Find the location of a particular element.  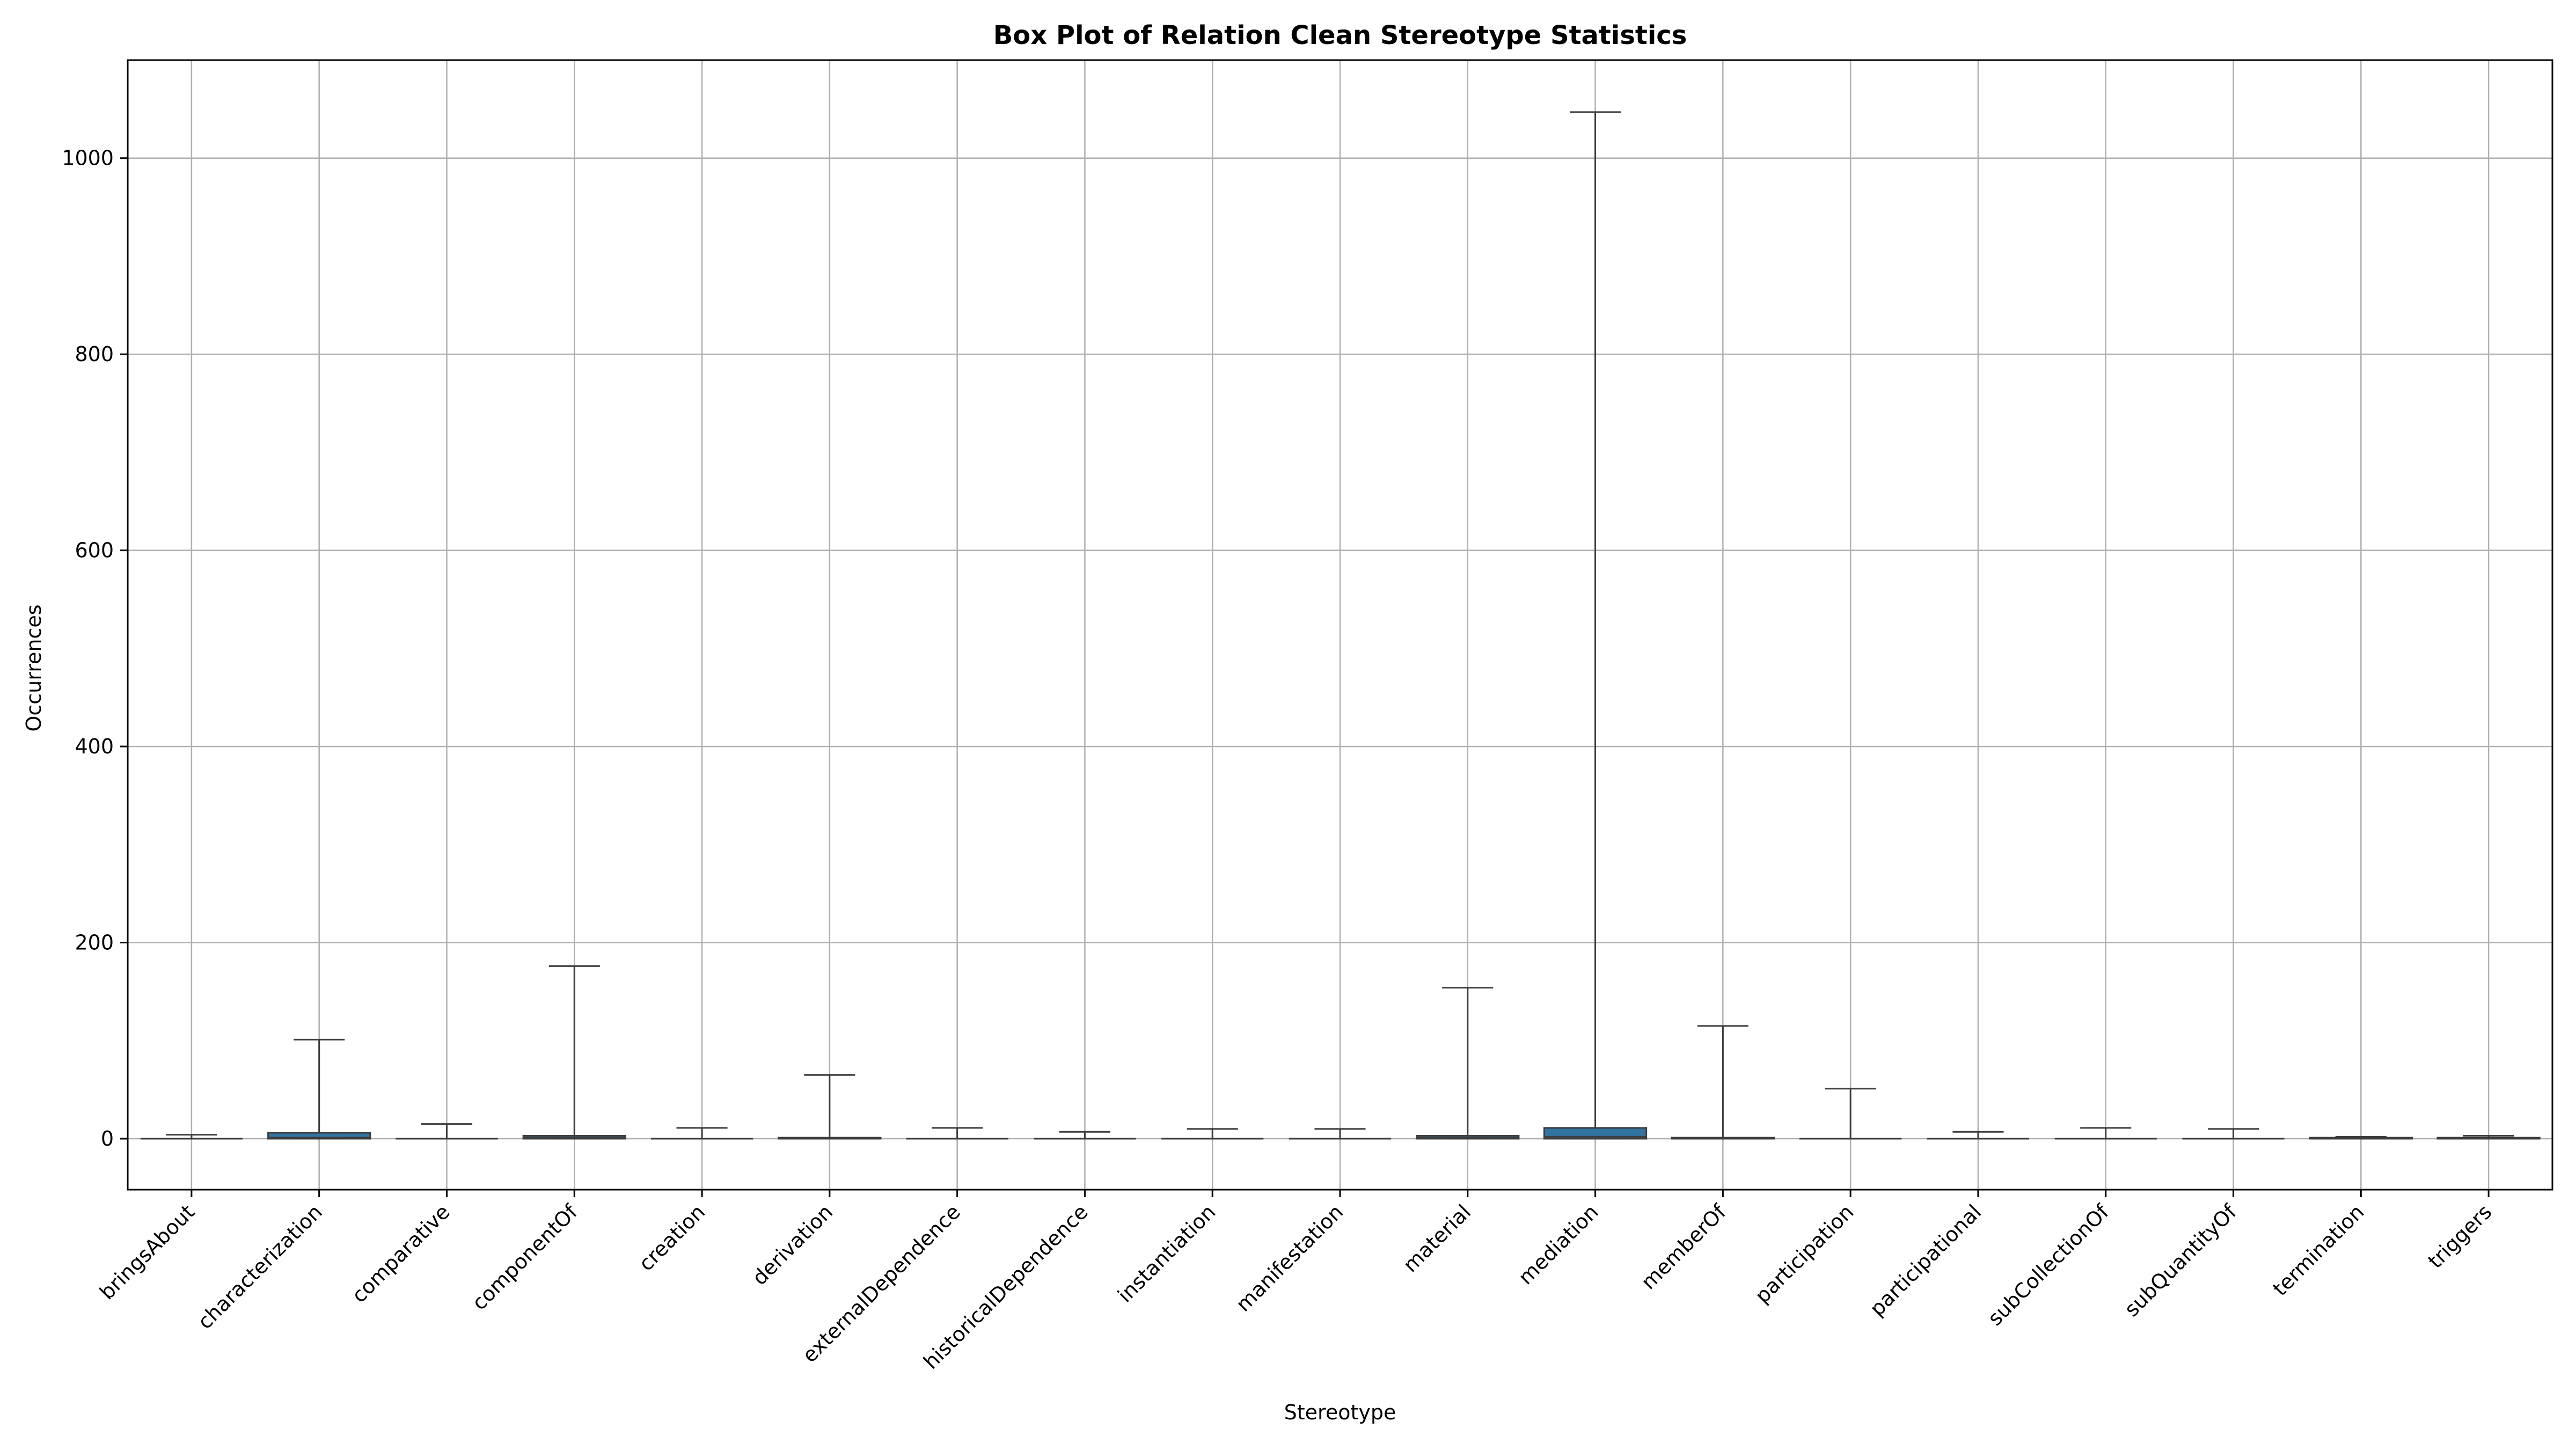

box-componentOf is located at coordinates (574, 1052).